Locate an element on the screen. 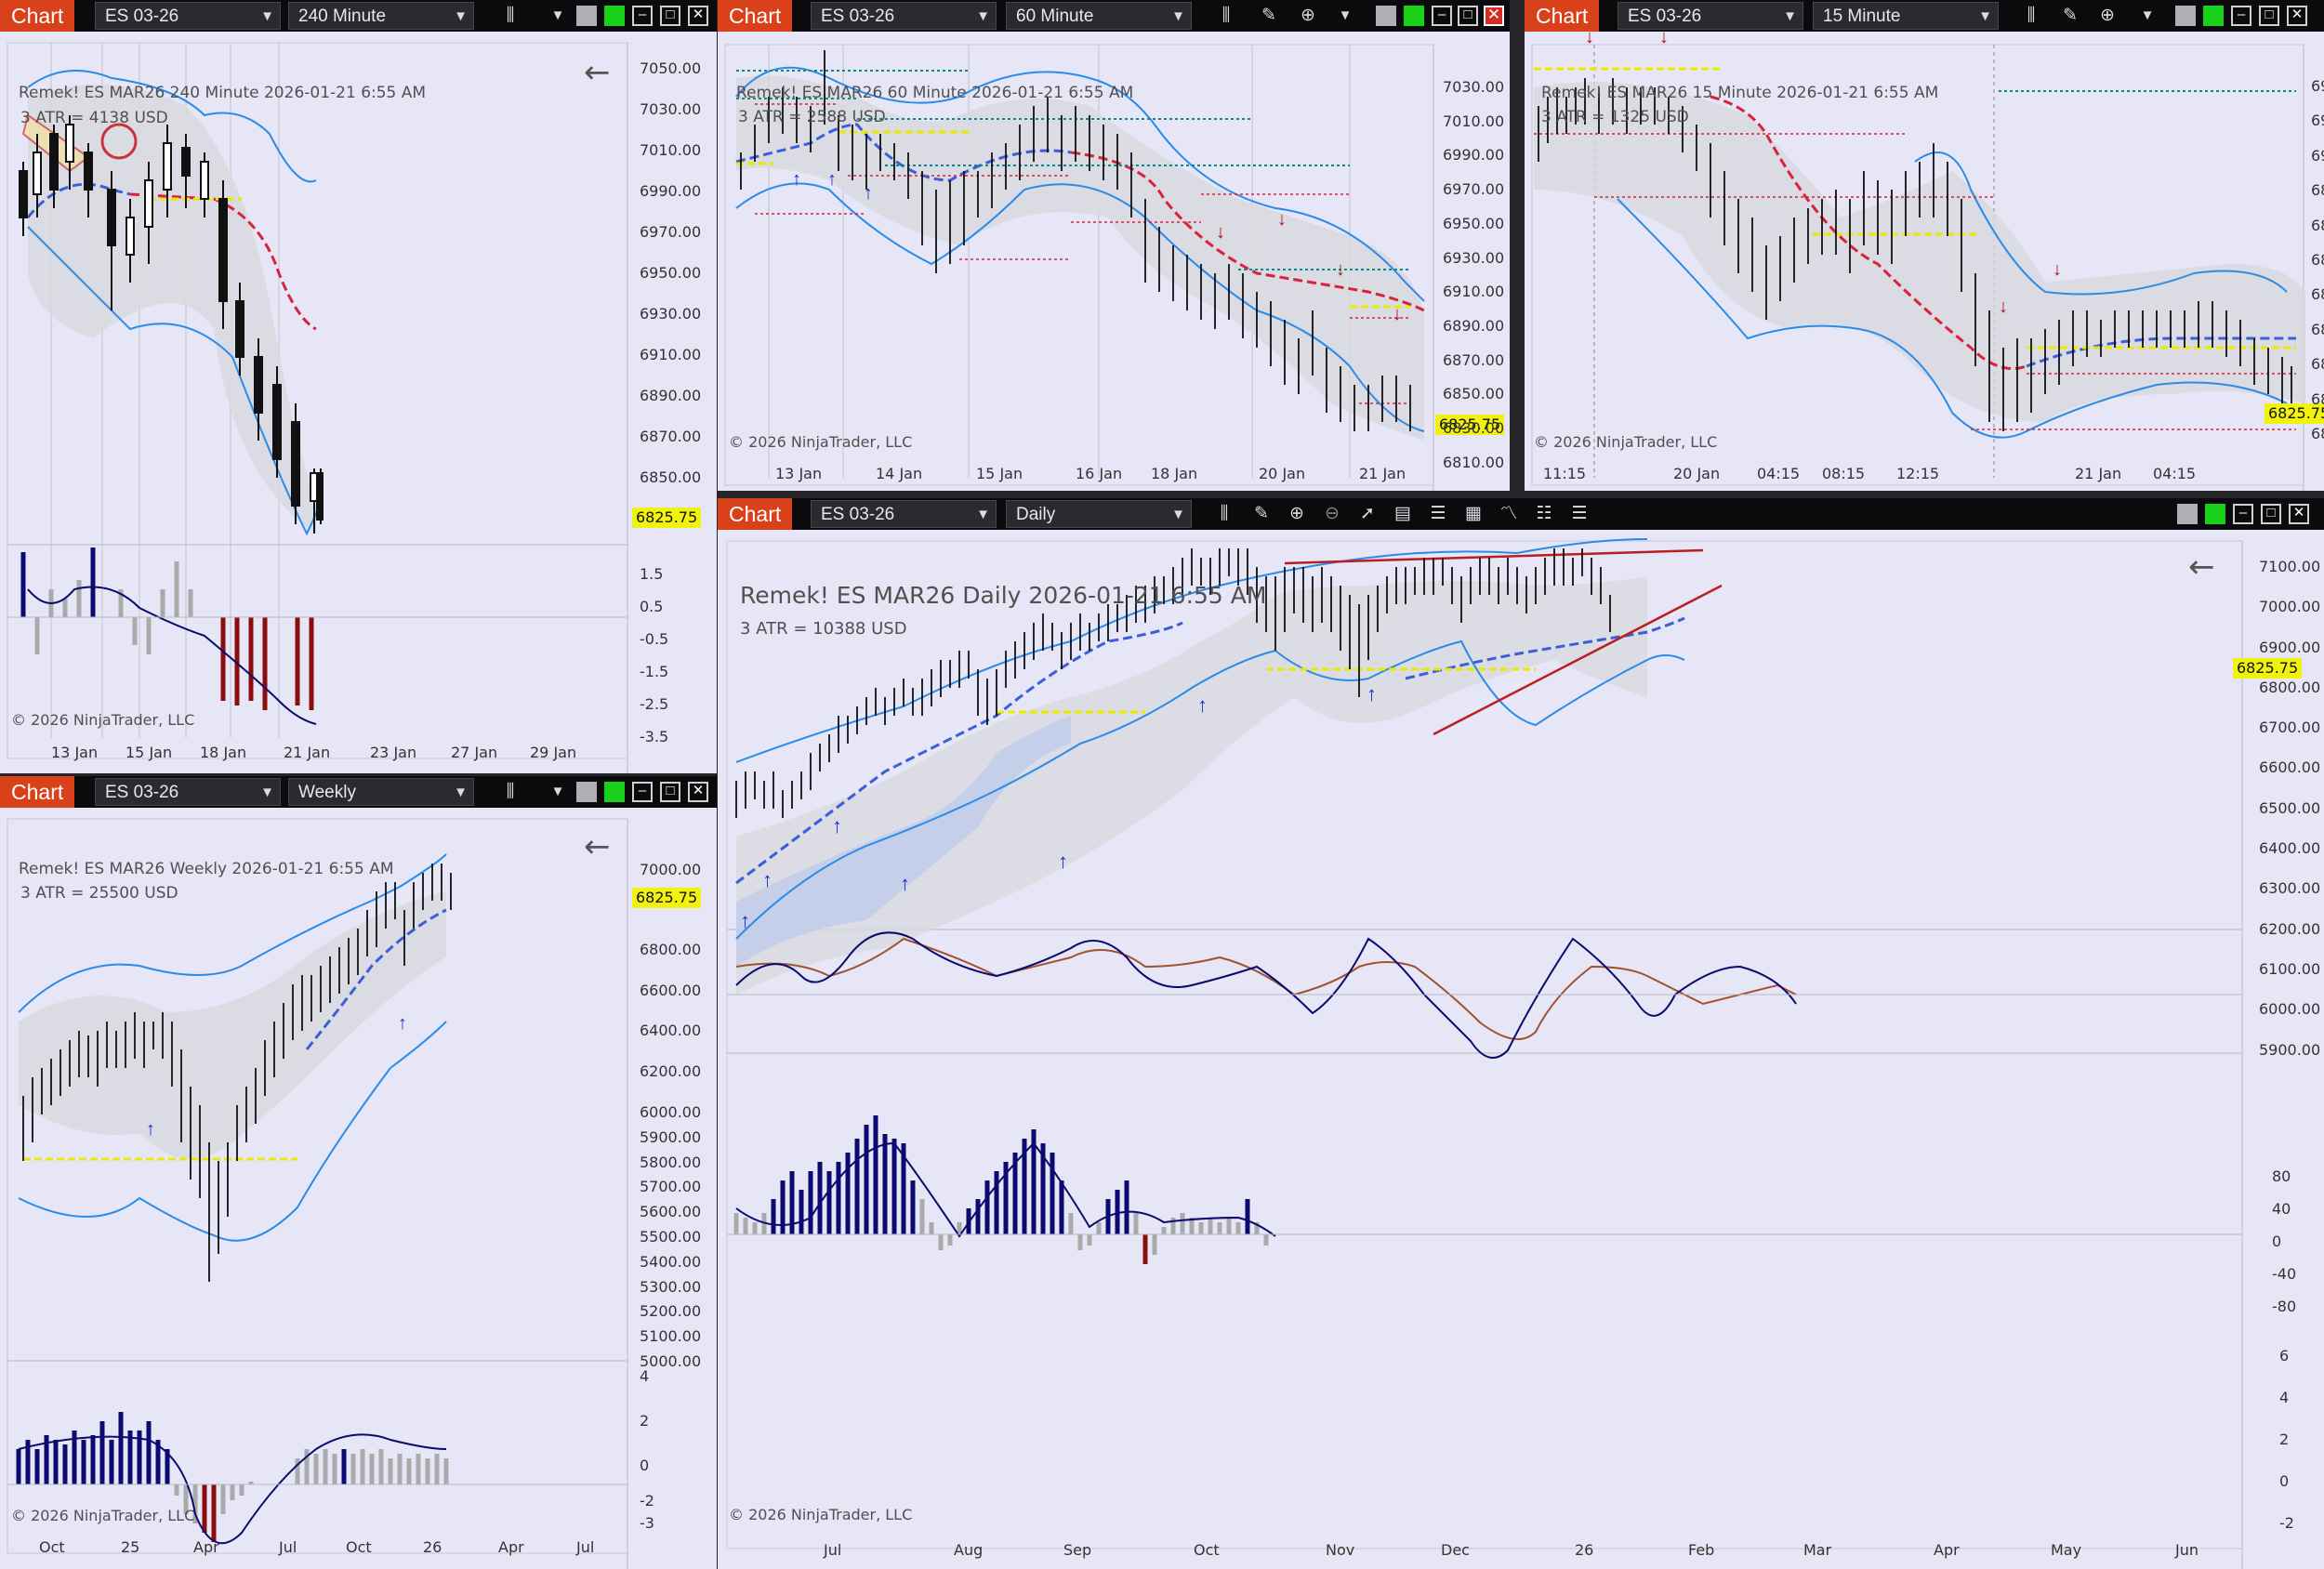  price-panel: ↑ ↑ ↑ ↓ ↓ ↓ ↓ is located at coordinates (1114, 261).